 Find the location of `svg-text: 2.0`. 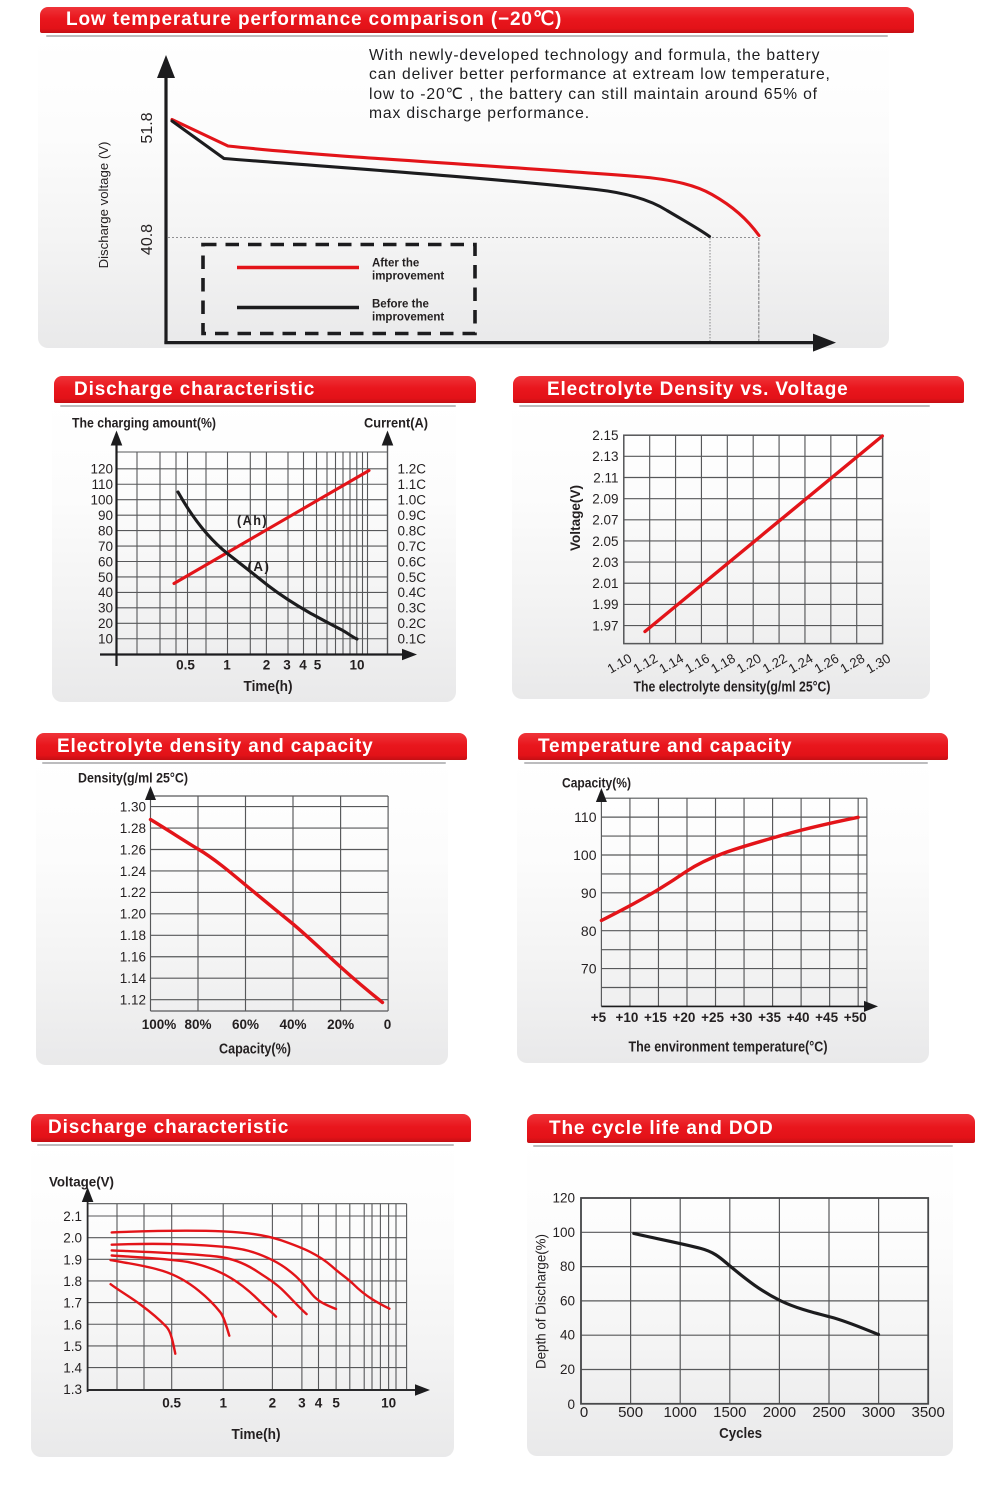

svg-text: 2.0 is located at coordinates (72, 1238).